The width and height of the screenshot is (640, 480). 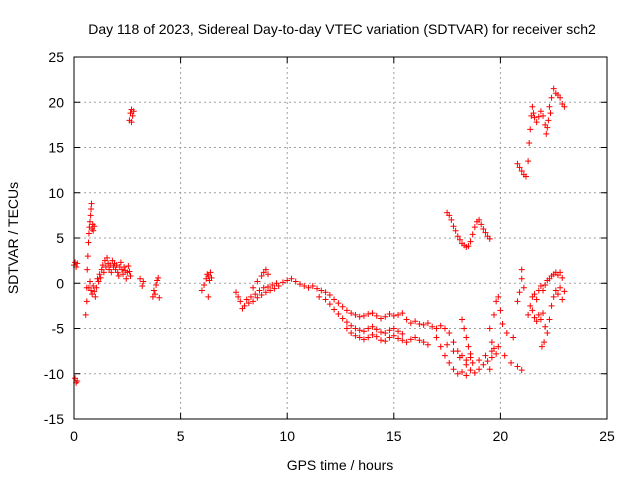 I want to click on y-tick-label: 10, so click(x=56, y=193).